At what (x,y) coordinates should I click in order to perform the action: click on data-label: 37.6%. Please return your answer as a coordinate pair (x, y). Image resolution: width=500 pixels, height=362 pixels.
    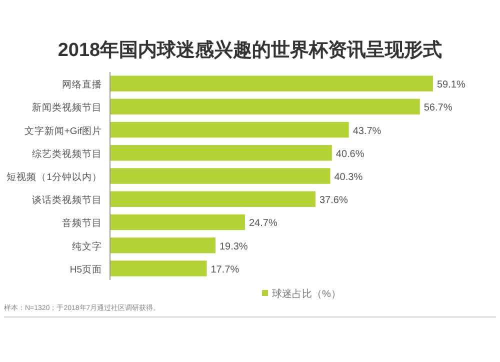
    Looking at the image, I should click on (333, 200).